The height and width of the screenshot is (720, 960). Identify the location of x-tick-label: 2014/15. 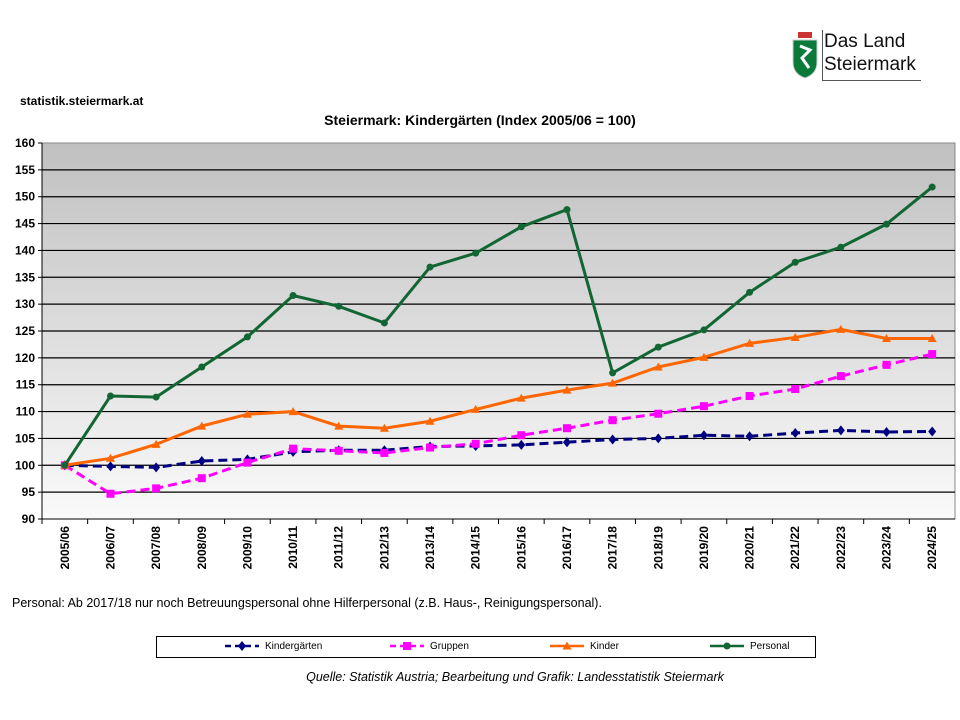
(476, 548).